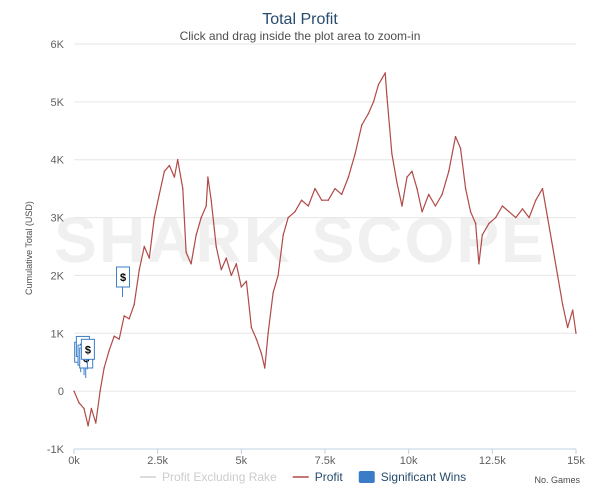  Describe the element at coordinates (423, 477) in the screenshot. I see `legend-label: Significant Wins` at that location.